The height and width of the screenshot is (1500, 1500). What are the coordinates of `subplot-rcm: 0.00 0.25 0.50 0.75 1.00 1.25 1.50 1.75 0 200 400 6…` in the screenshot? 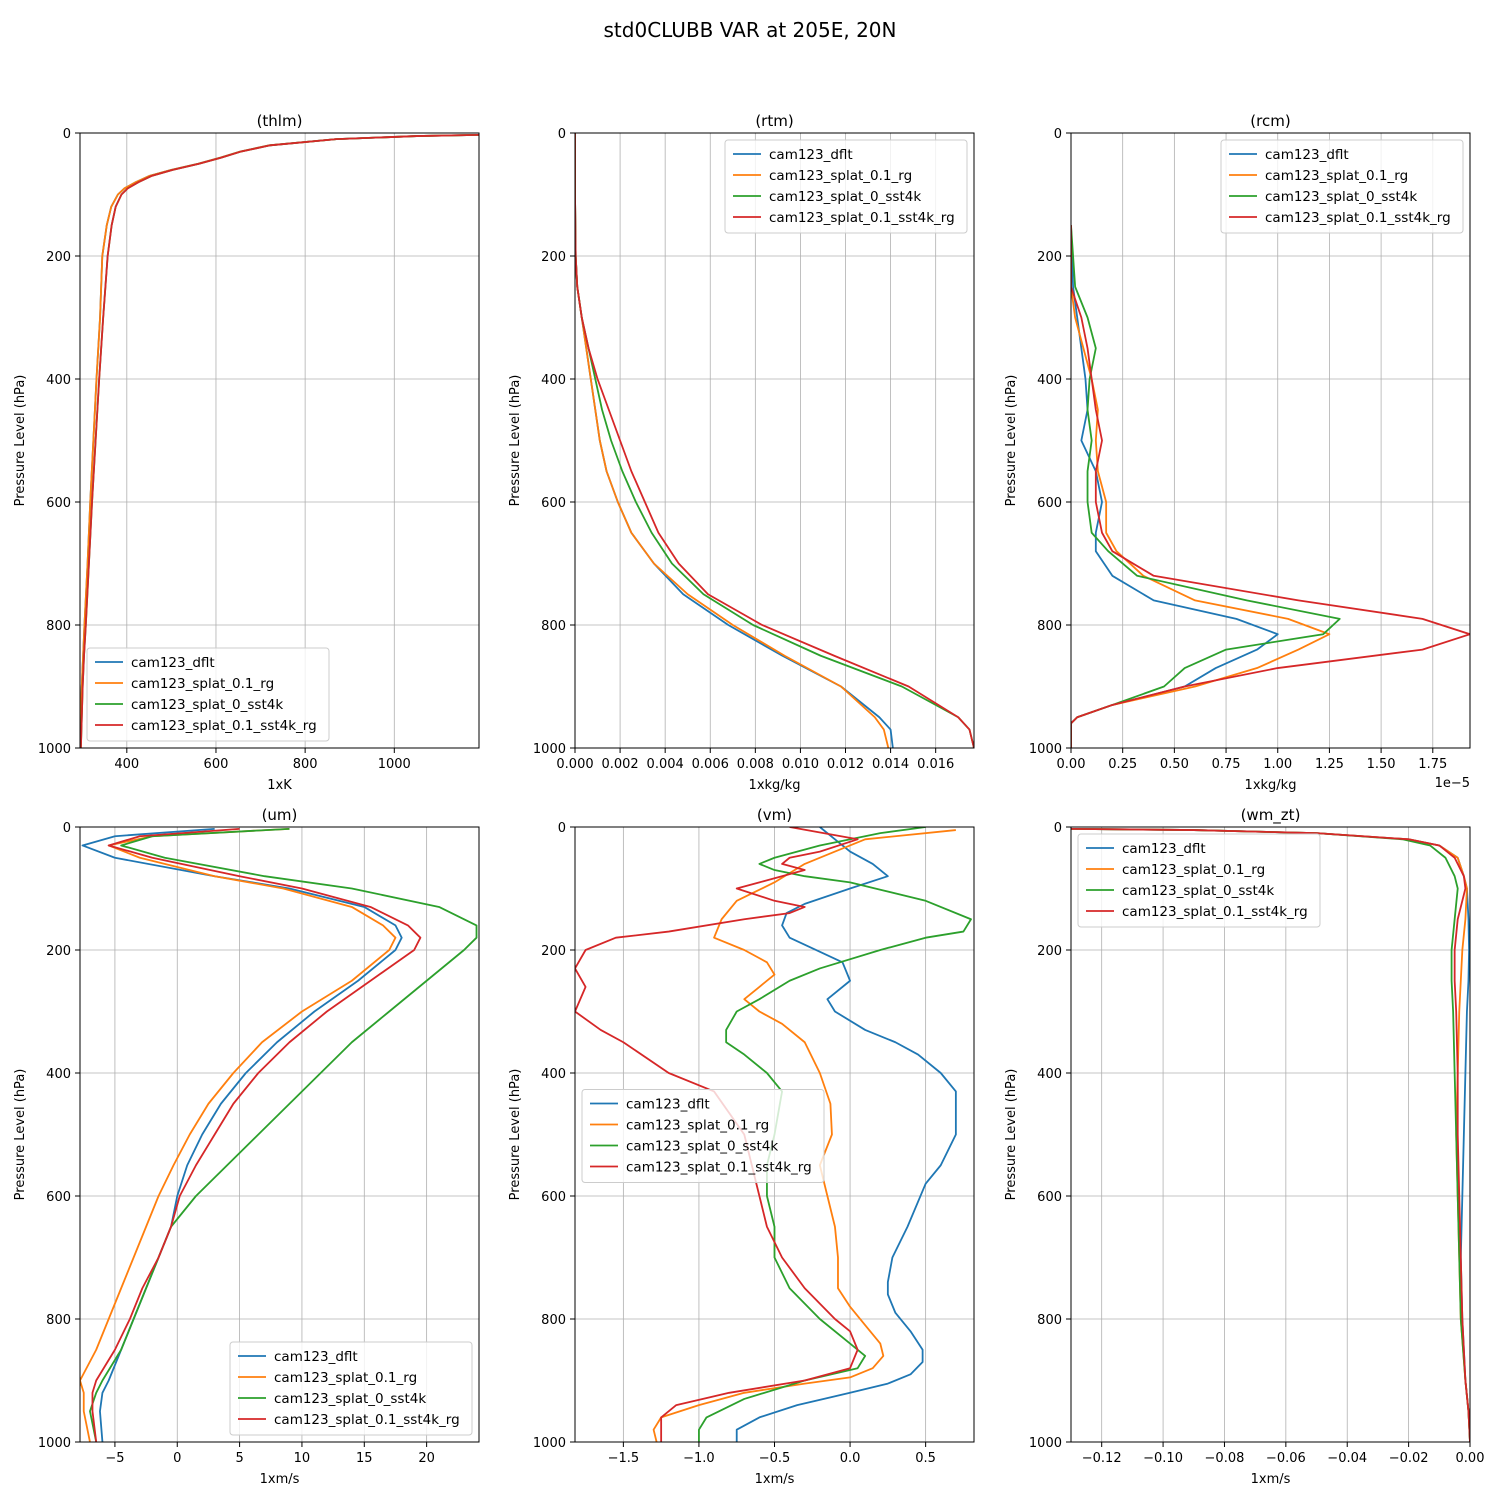 It's located at (1237, 452).